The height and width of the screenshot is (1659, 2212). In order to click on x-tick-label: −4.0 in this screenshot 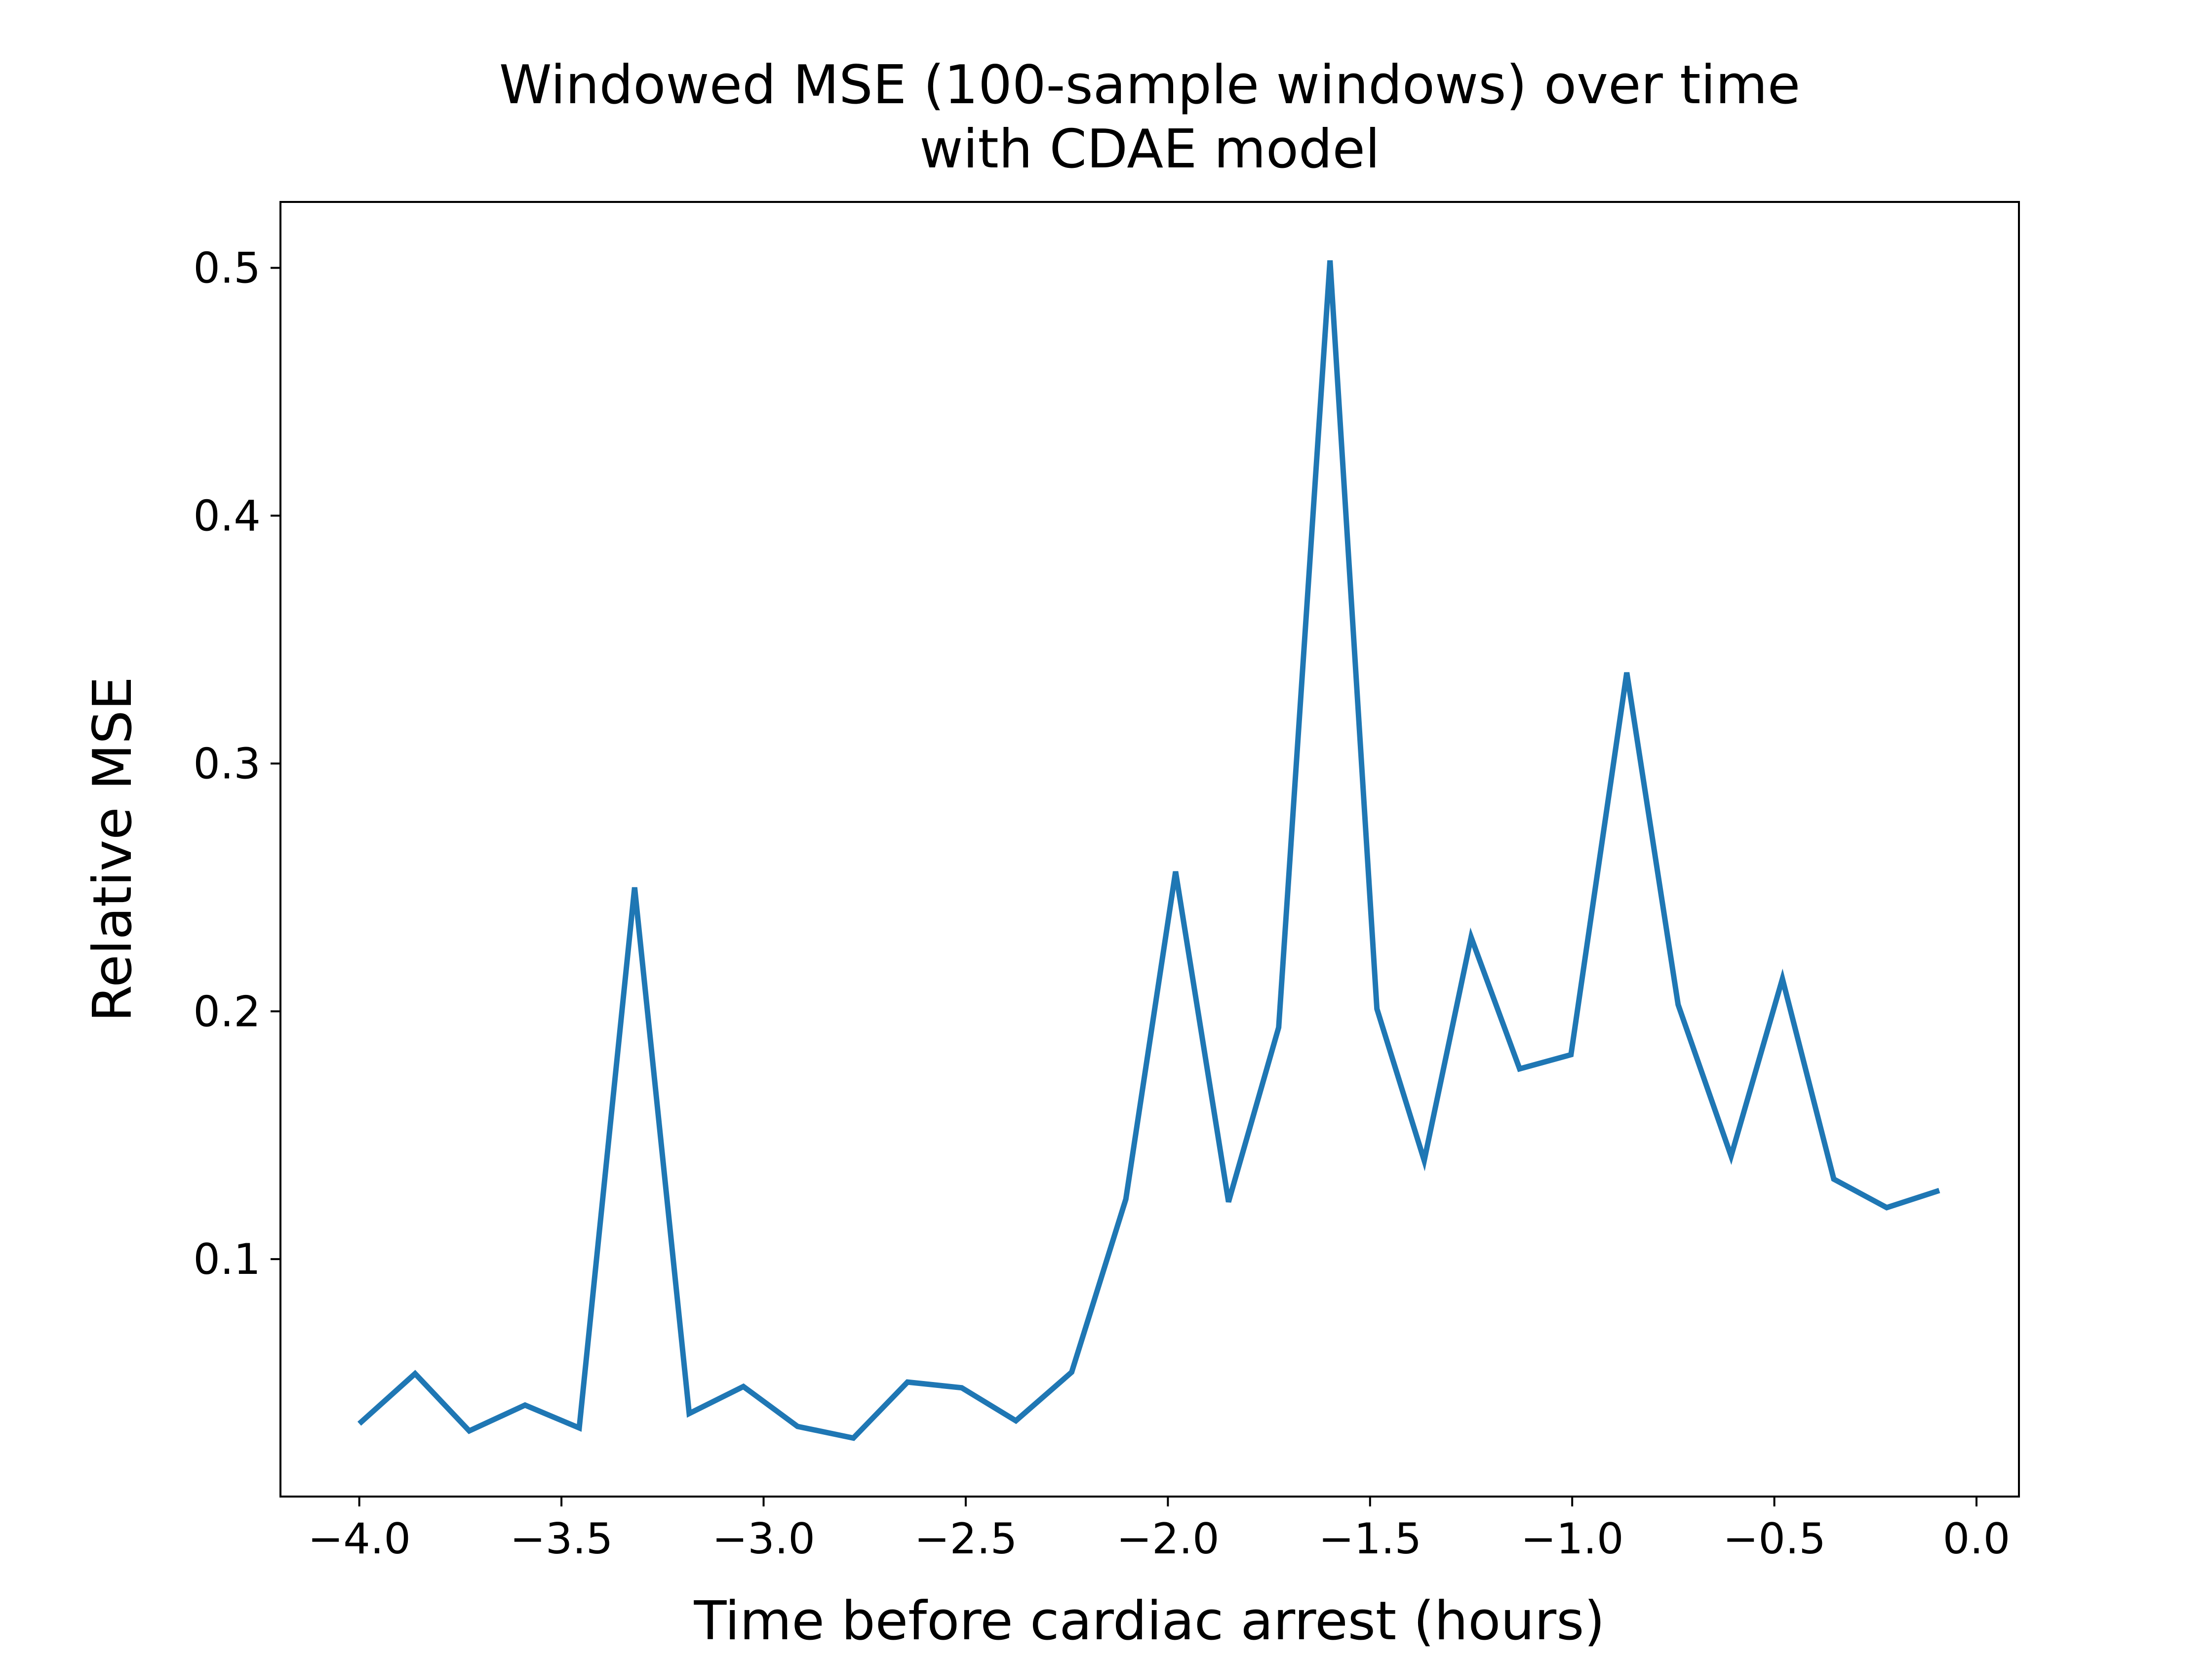, I will do `click(360, 1539)`.